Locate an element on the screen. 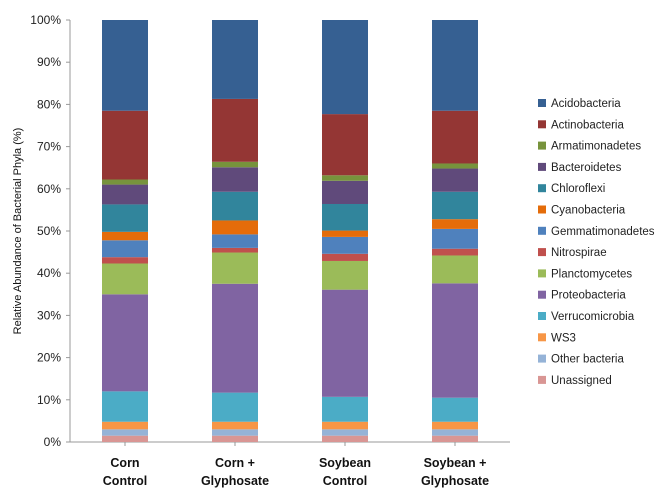 The width and height of the screenshot is (668, 488). legend-label: Bacteroidetes is located at coordinates (586, 168).